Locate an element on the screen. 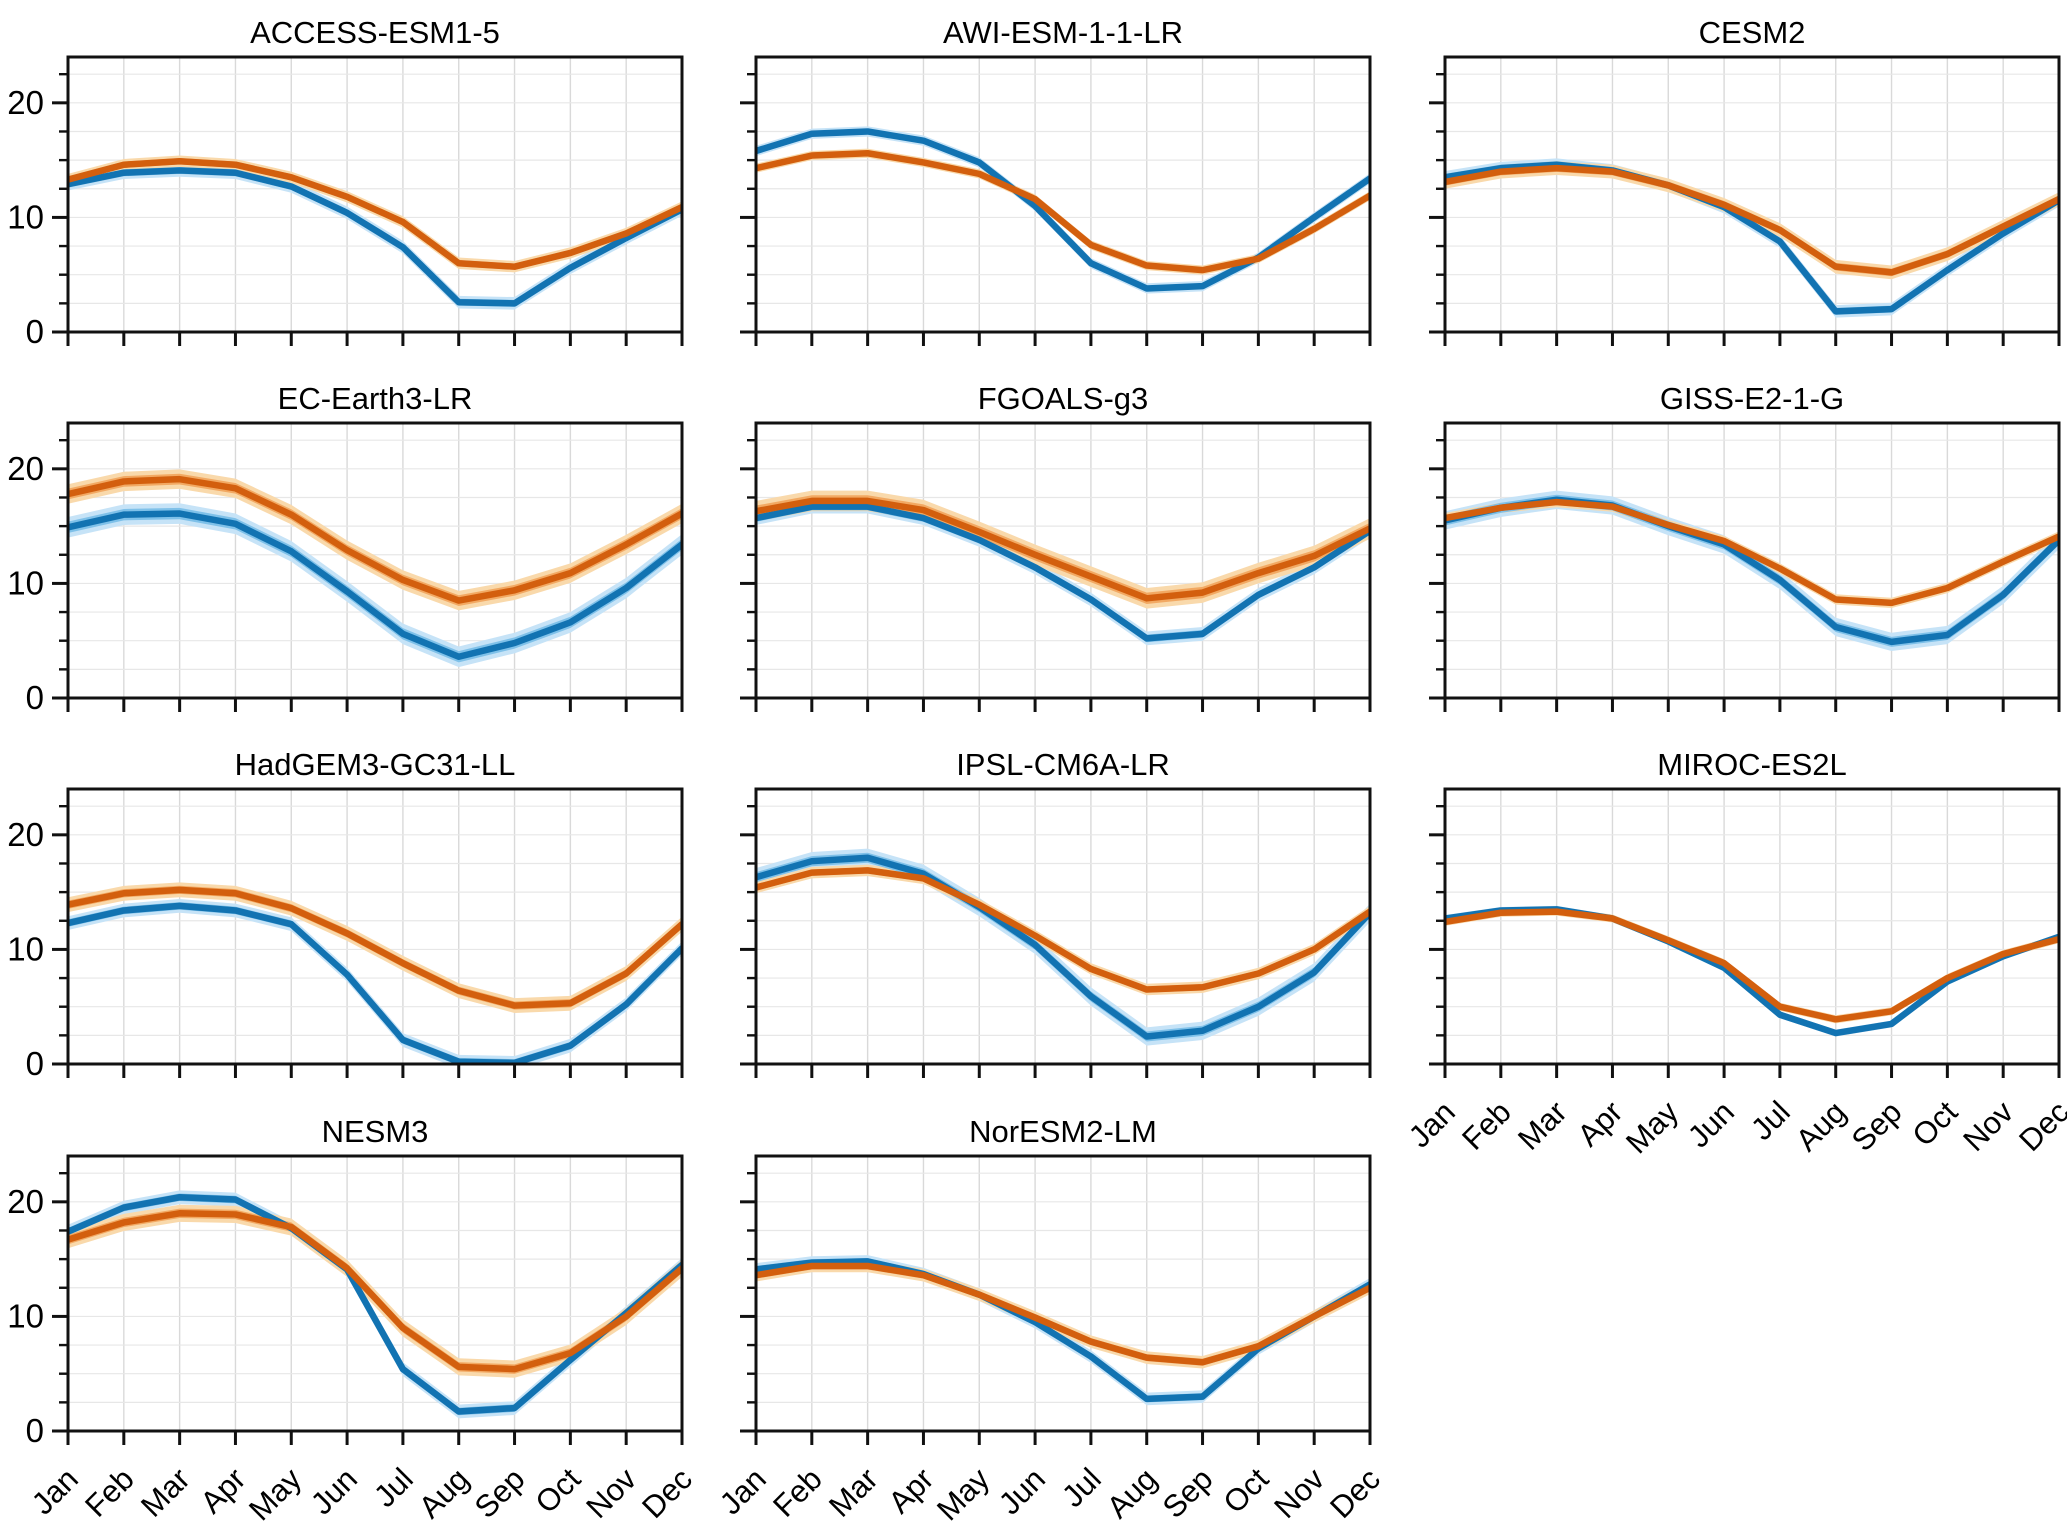 The image size is (2067, 1526). subplot-title: ACCESS-ESM1-5 is located at coordinates (375, 32).